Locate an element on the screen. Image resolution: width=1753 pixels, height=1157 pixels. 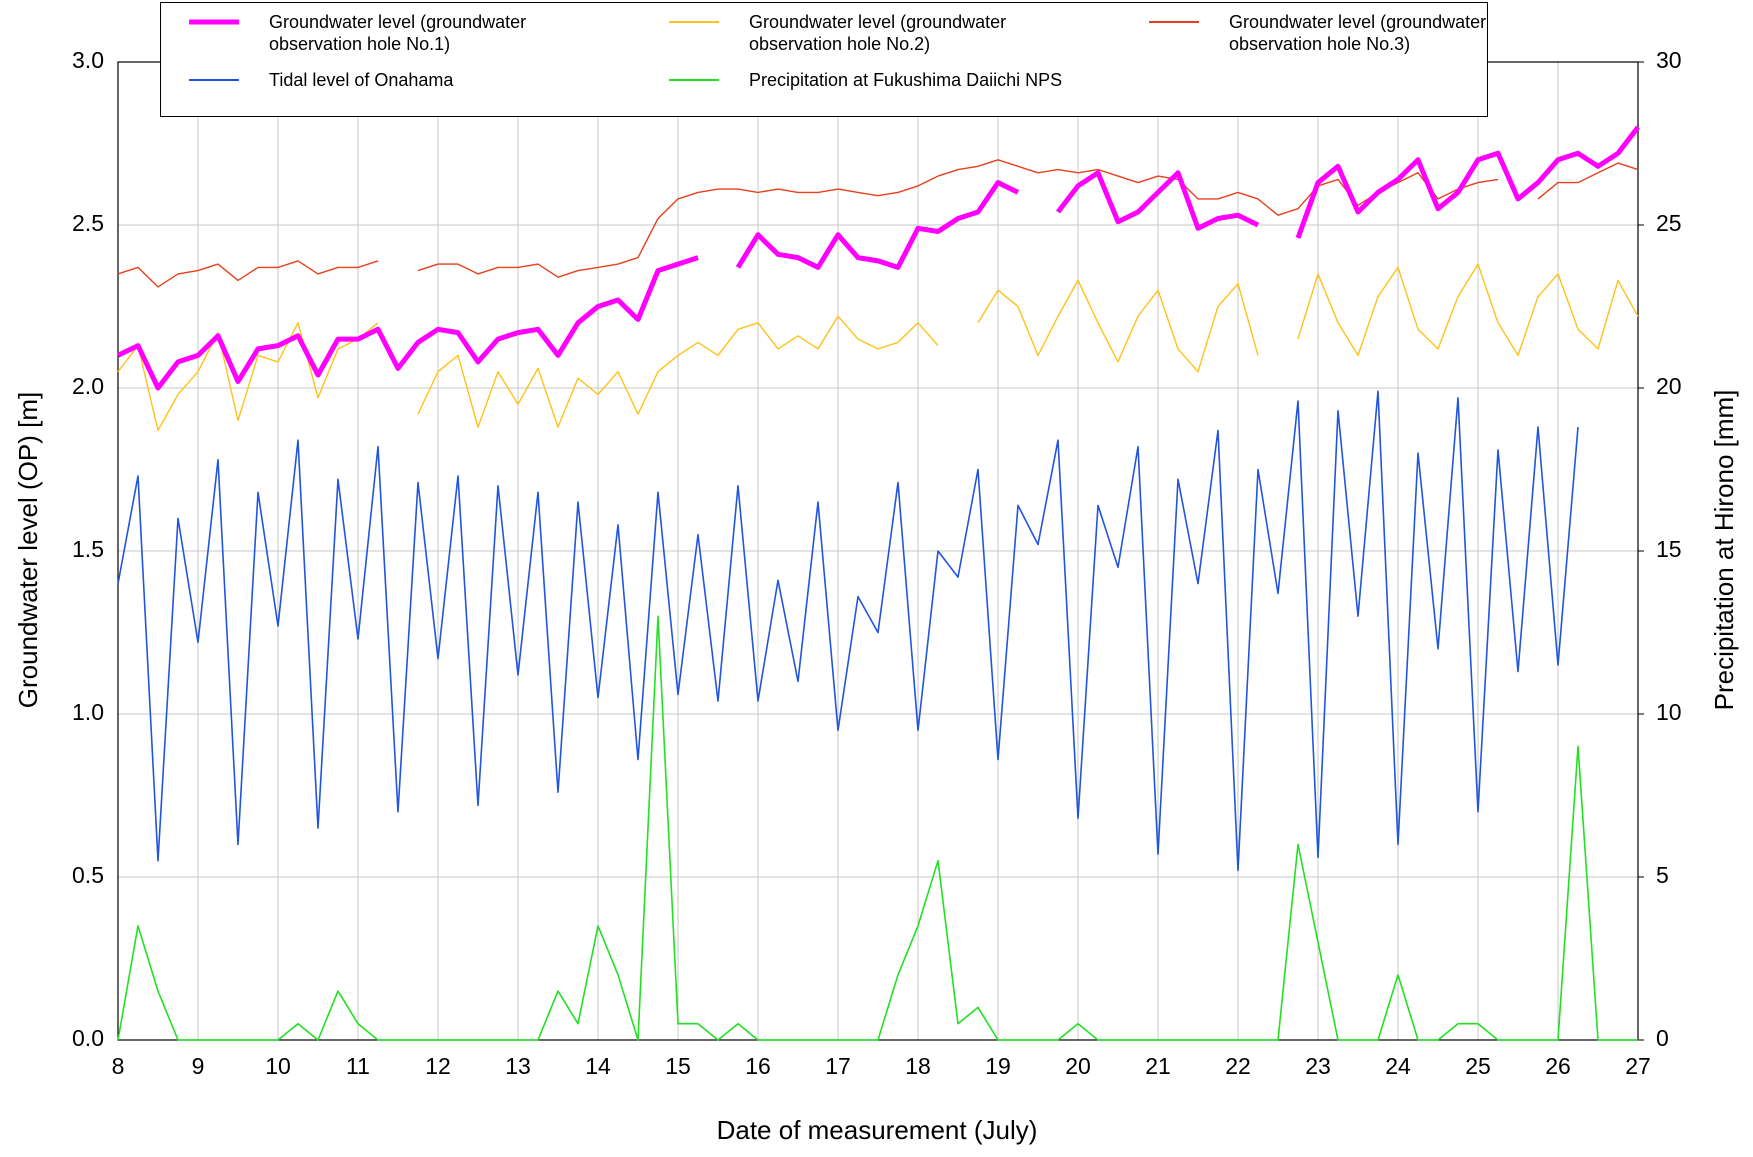
y-tick-label: 0.5 is located at coordinates (88, 875).